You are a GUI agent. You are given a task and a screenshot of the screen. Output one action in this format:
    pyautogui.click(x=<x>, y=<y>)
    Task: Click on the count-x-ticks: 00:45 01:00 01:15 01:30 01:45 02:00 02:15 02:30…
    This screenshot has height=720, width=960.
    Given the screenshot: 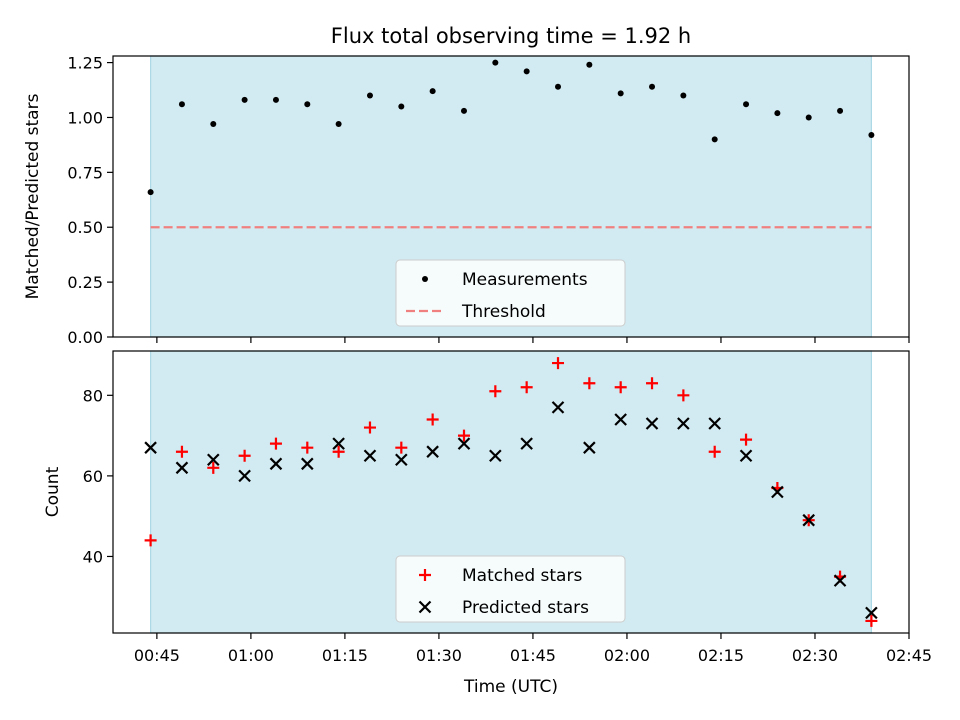 What is the action you would take?
    pyautogui.click(x=533, y=649)
    